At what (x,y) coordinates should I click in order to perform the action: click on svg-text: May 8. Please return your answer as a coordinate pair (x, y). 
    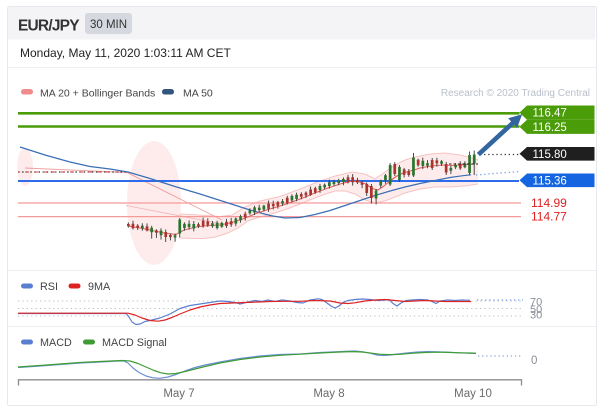
    Looking at the image, I should click on (328, 394).